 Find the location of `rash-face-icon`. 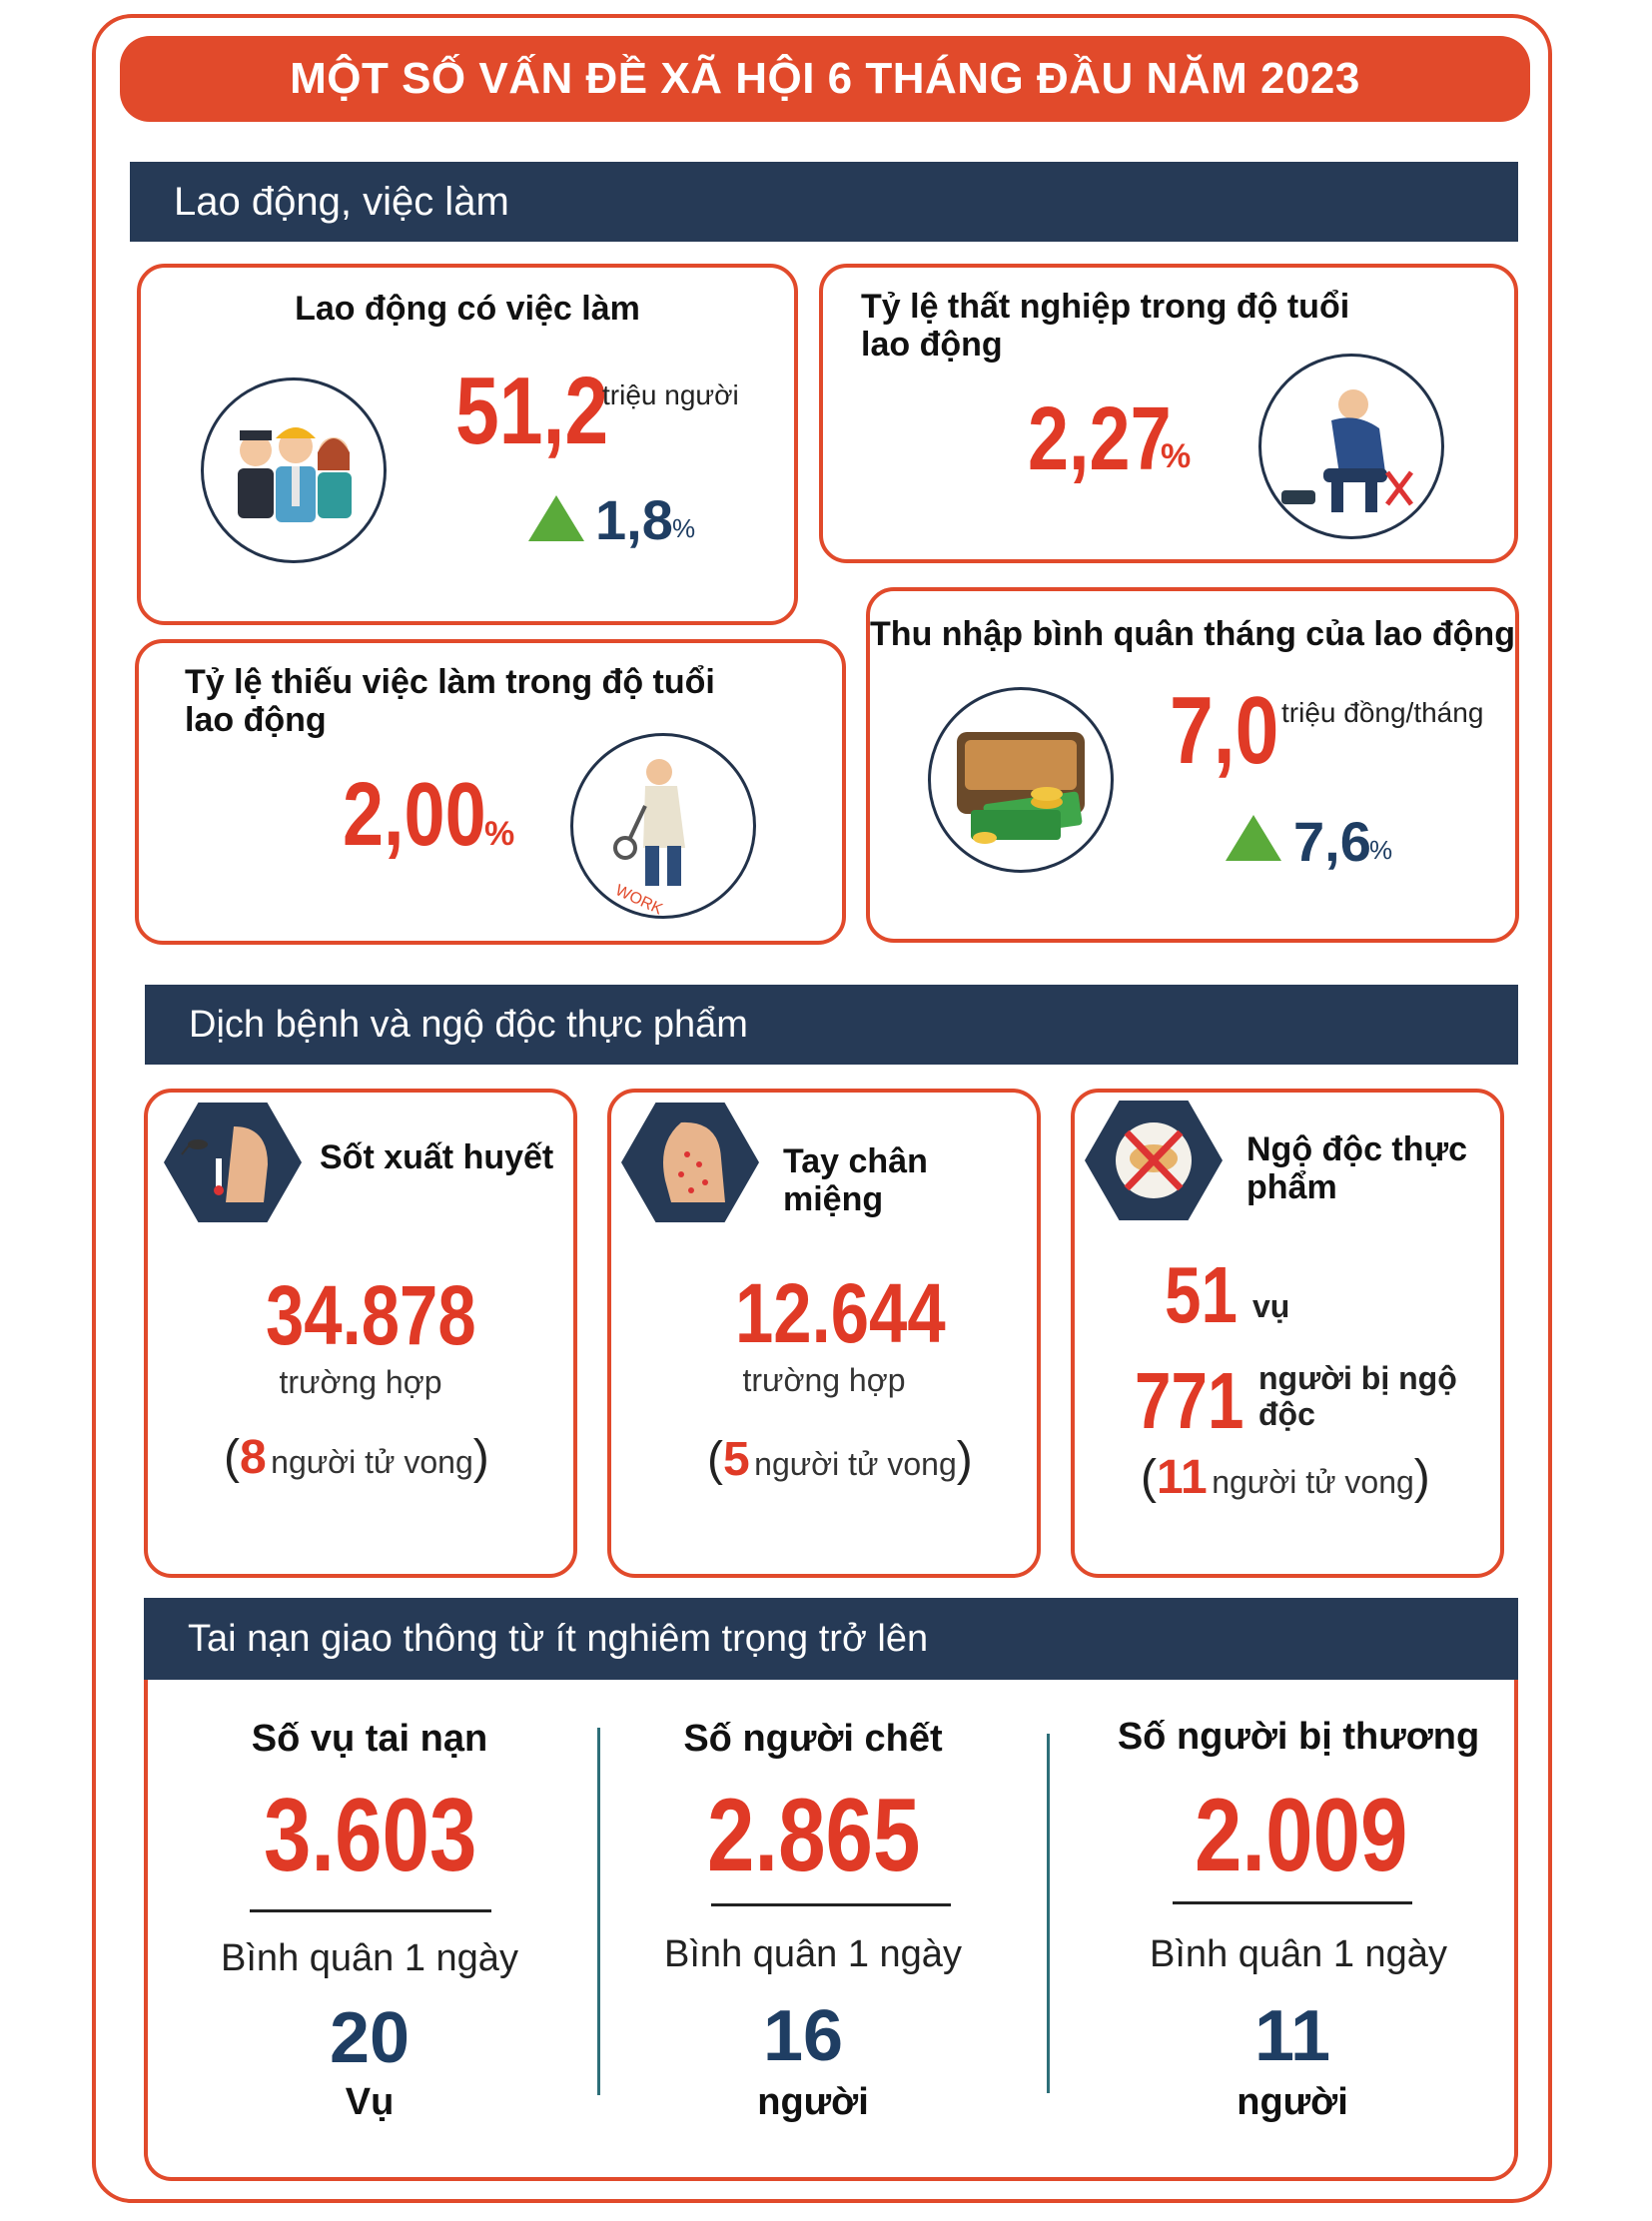

rash-face-icon is located at coordinates (690, 1162).